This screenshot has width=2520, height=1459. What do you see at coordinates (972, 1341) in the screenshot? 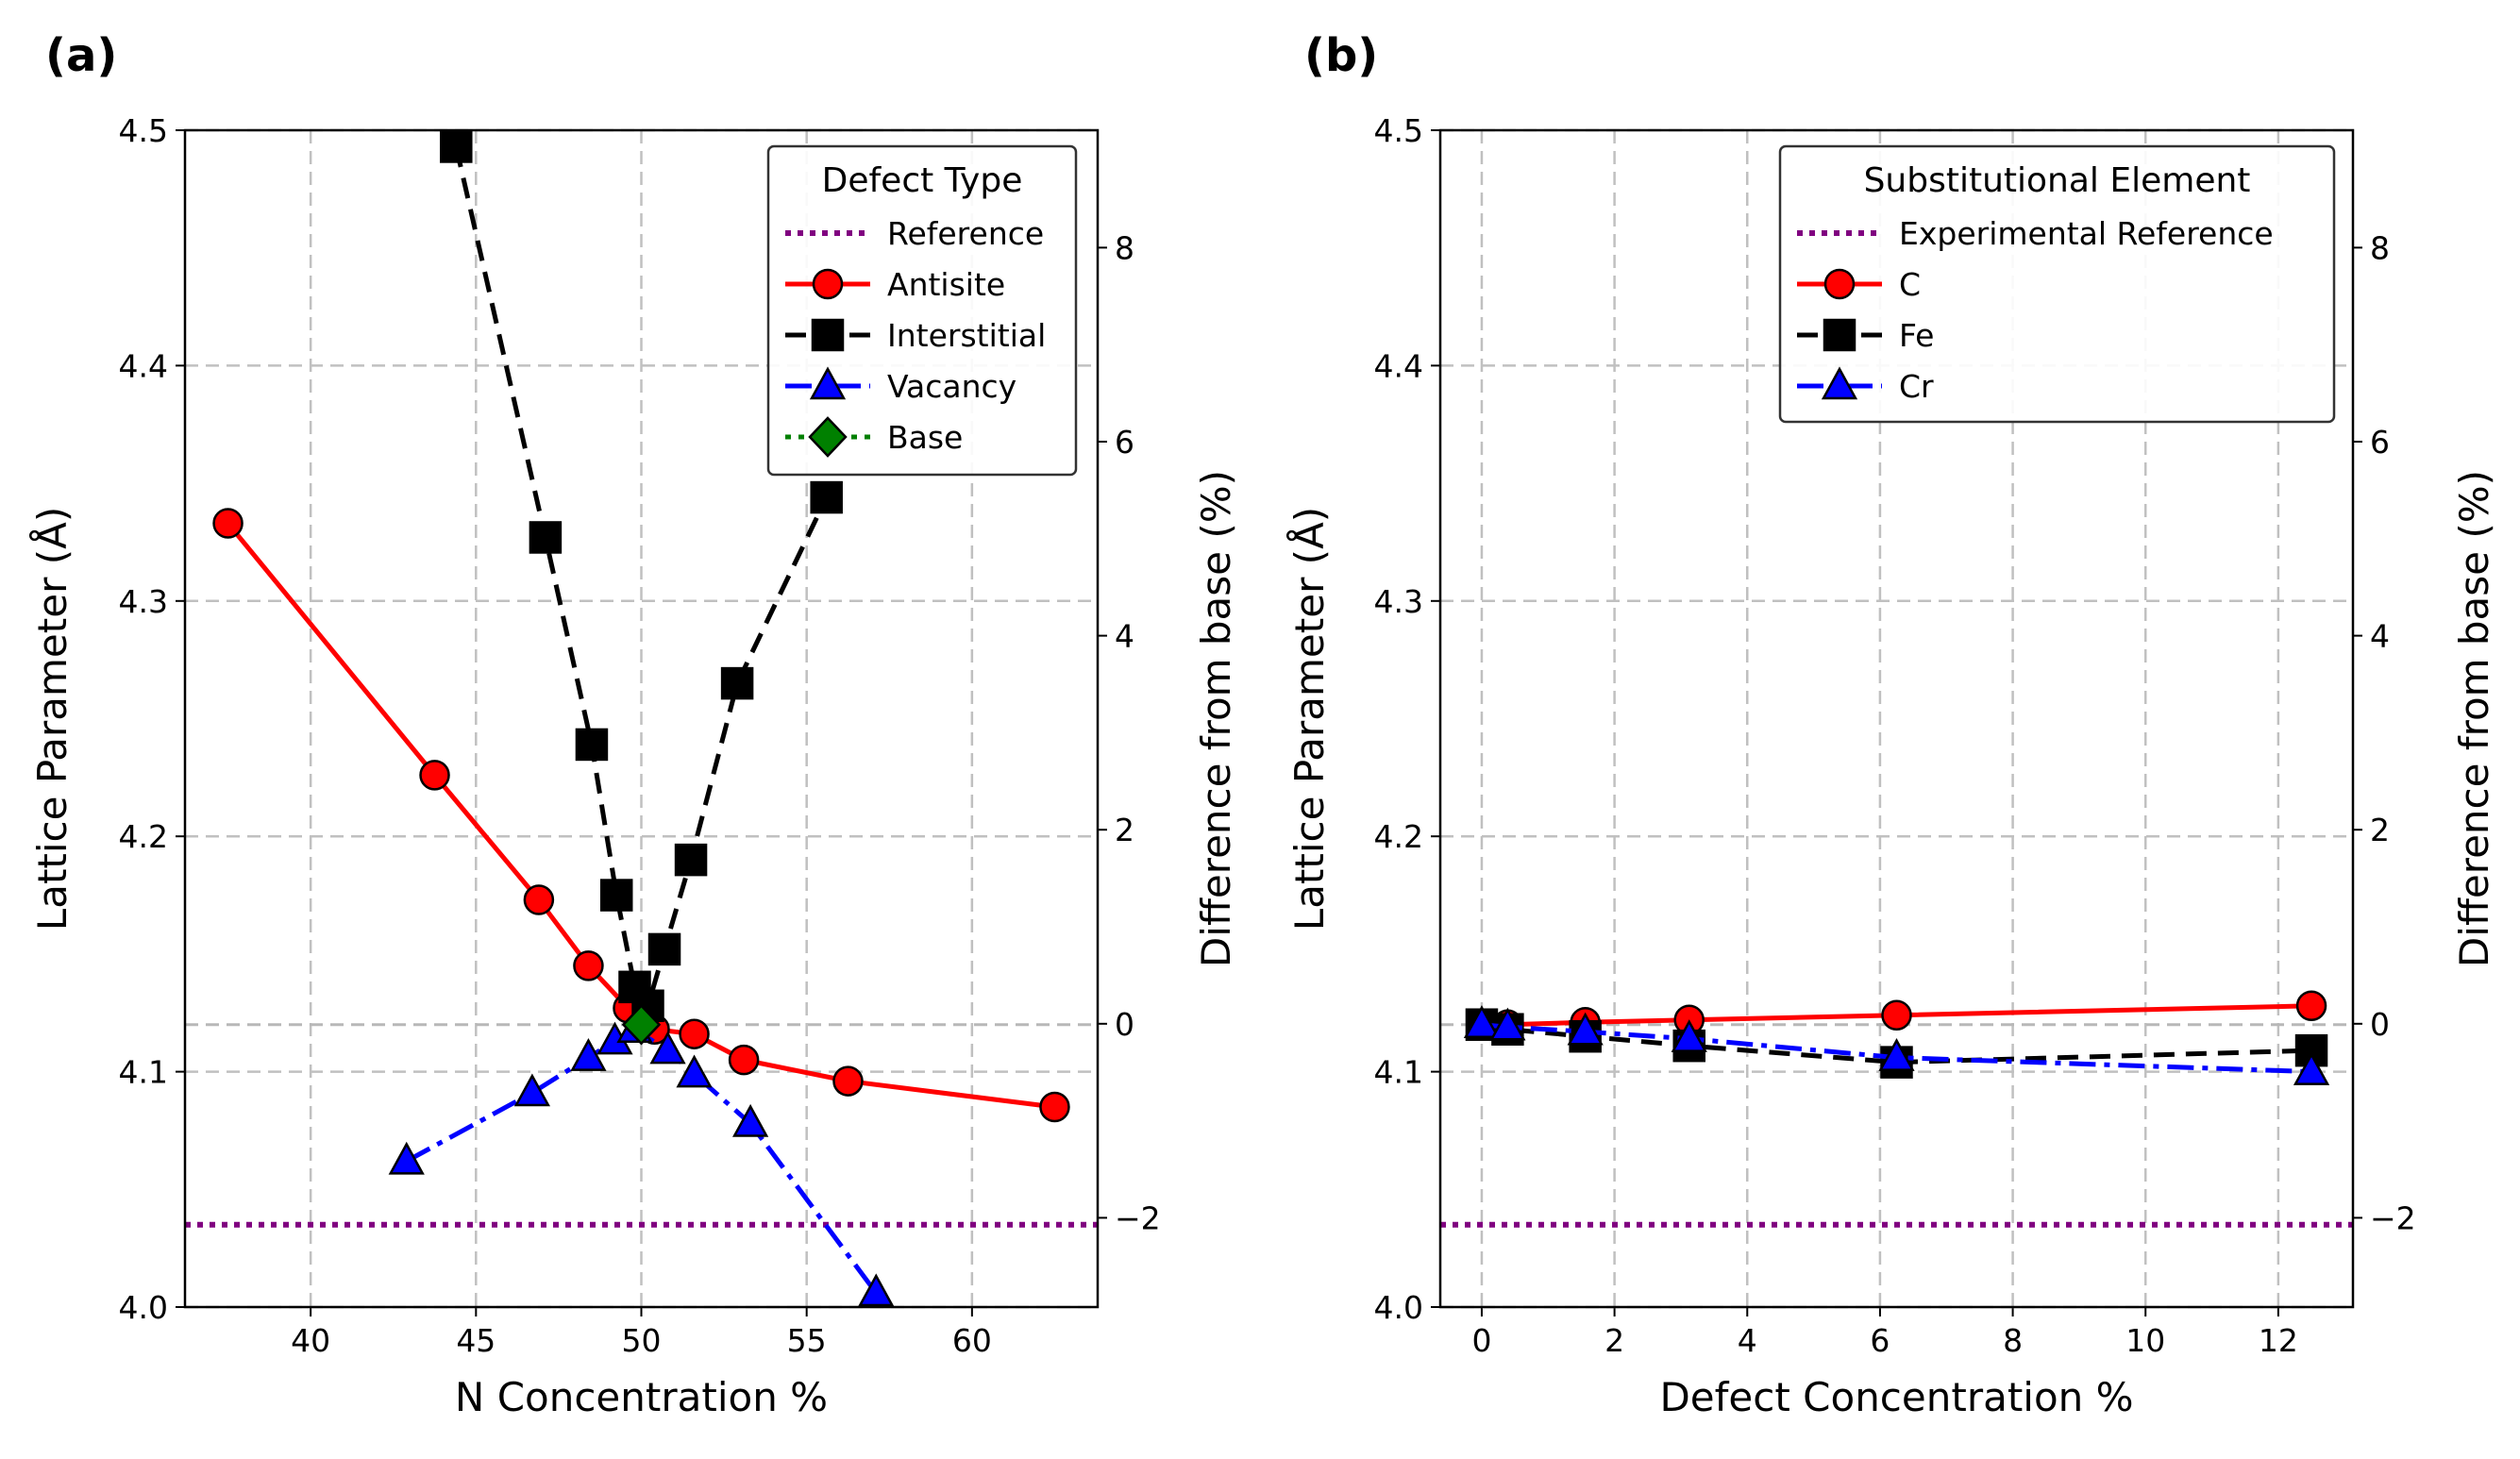
I see `x-tick-label: 60` at bounding box center [972, 1341].